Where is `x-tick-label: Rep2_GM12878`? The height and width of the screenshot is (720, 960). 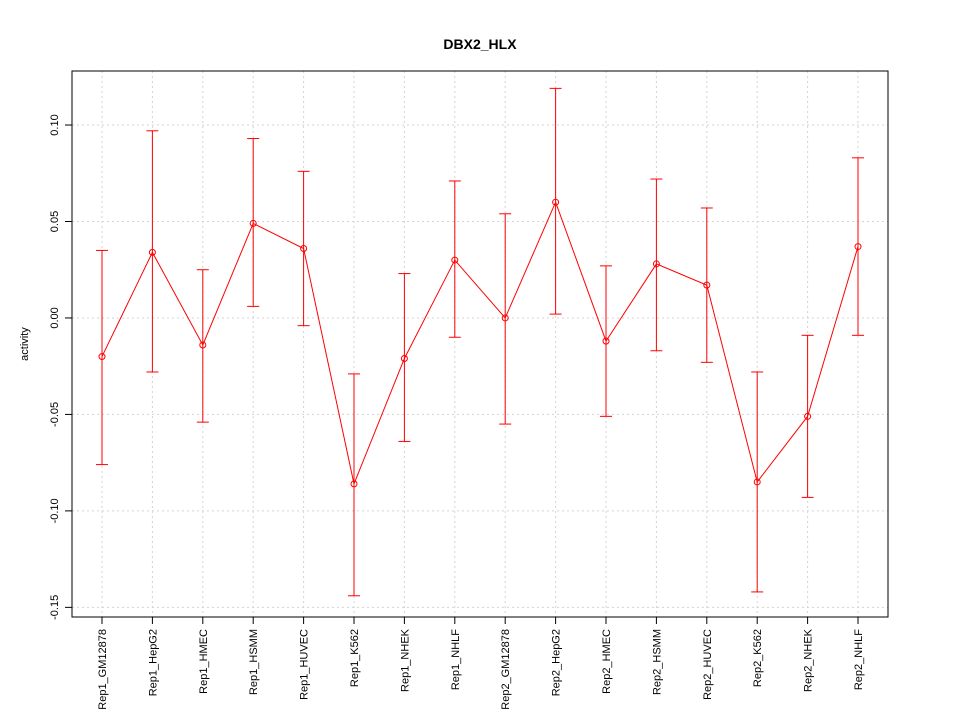 x-tick-label: Rep2_GM12878 is located at coordinates (506, 669).